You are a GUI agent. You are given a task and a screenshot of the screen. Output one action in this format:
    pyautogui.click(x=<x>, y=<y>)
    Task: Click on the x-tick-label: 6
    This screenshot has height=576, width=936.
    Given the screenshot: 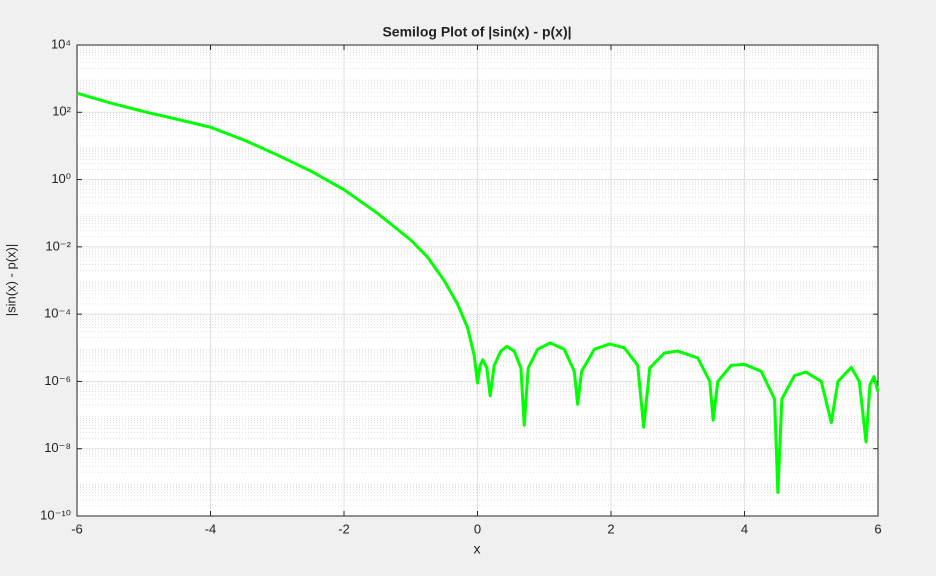 What is the action you would take?
    pyautogui.click(x=877, y=528)
    